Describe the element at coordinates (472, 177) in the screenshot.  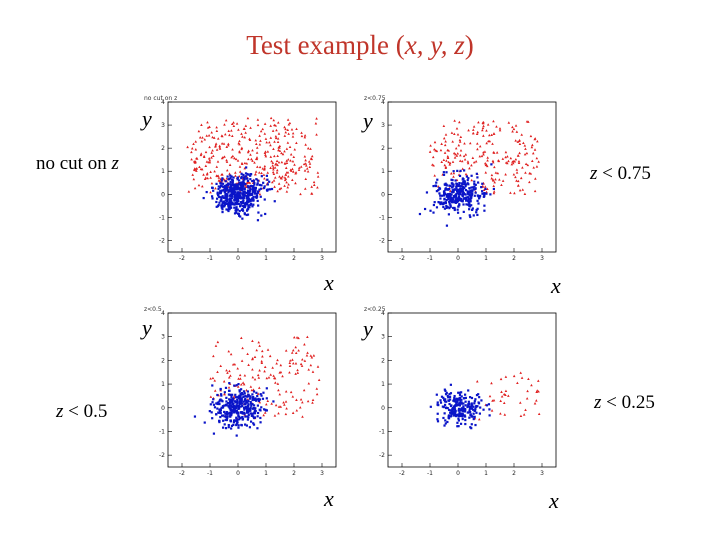
I see `plot-frame` at that location.